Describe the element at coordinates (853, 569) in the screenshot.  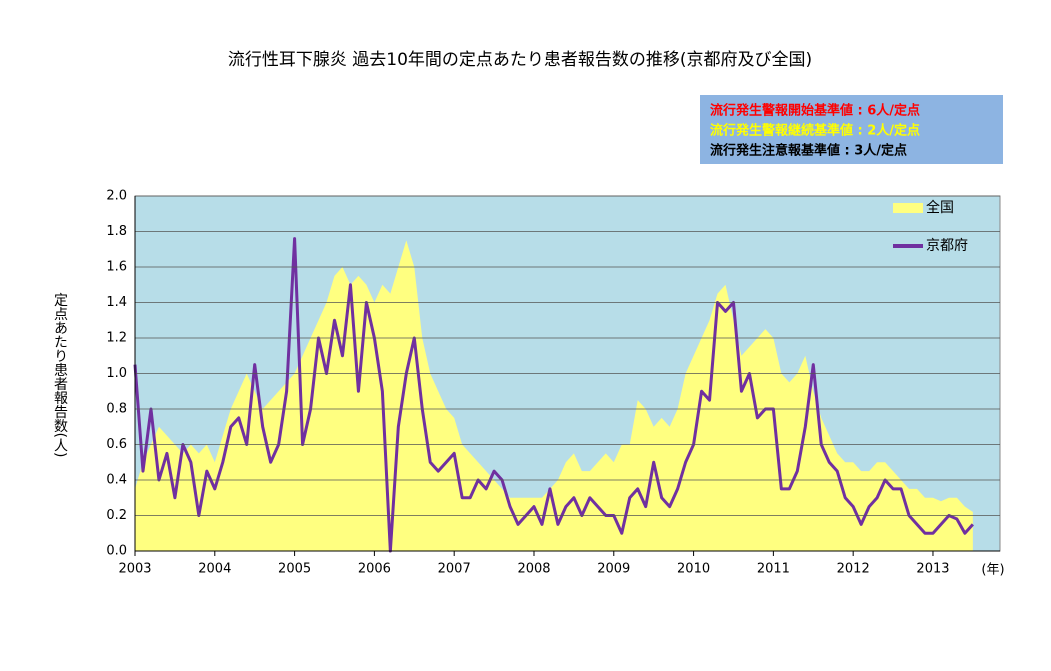
I see `x-tick-label: 2012` at that location.